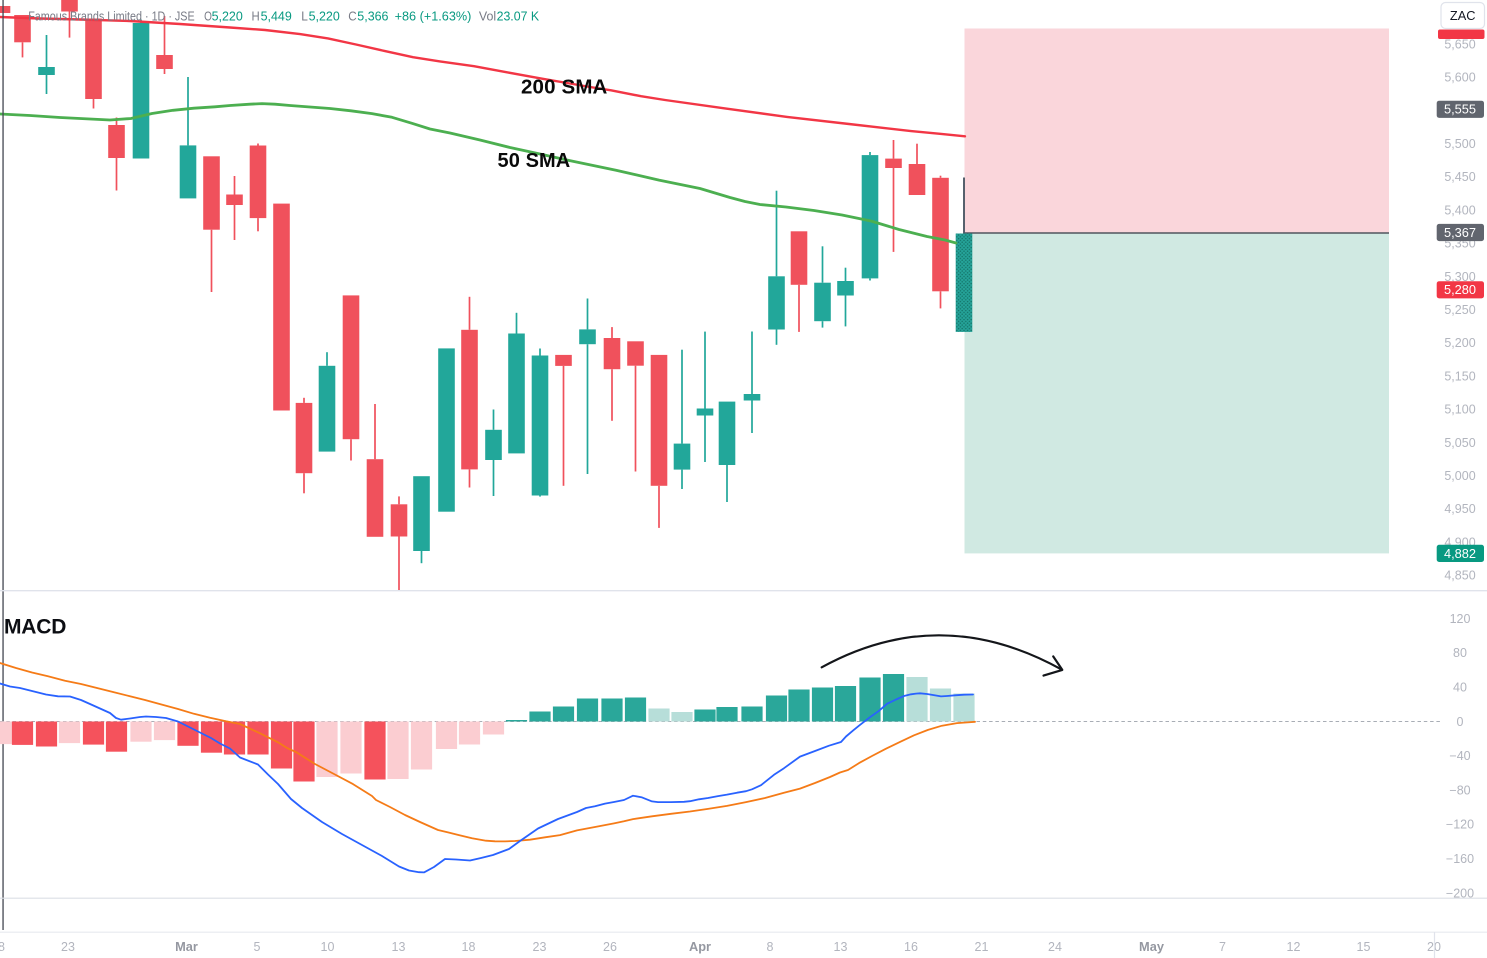 The width and height of the screenshot is (1487, 958). What do you see at coordinates (1460, 859) in the screenshot?
I see `svg-text: −160` at bounding box center [1460, 859].